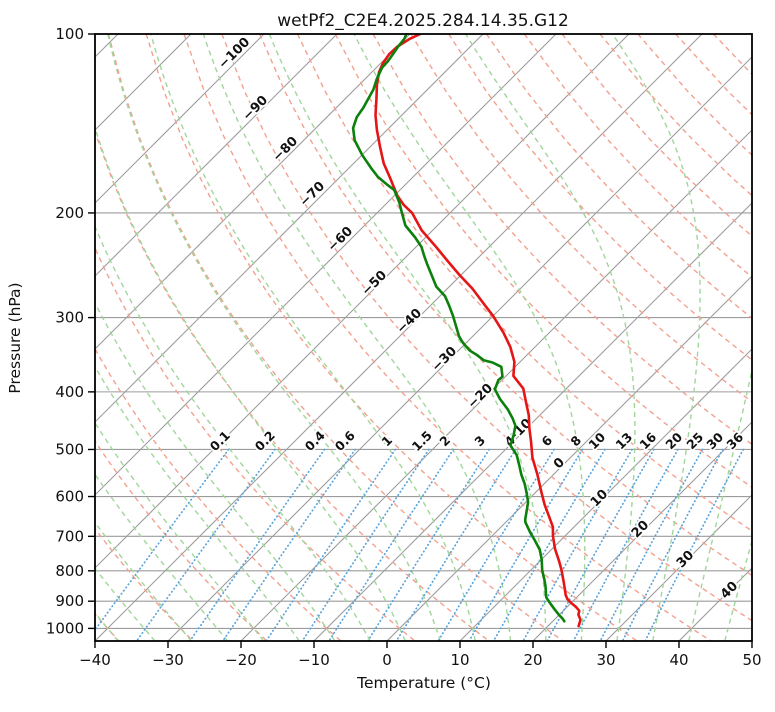  Describe the element at coordinates (647, 440) in the screenshot. I see `mixing-ratio-label: 16` at that location.